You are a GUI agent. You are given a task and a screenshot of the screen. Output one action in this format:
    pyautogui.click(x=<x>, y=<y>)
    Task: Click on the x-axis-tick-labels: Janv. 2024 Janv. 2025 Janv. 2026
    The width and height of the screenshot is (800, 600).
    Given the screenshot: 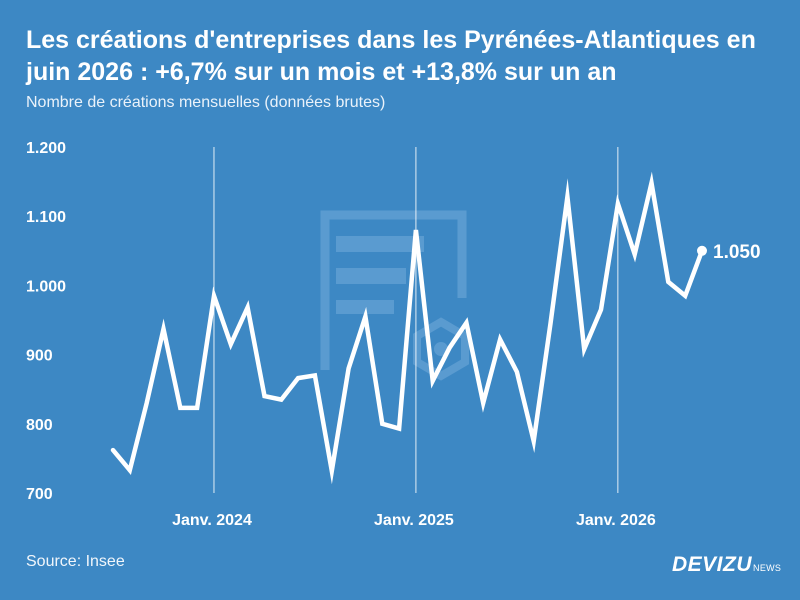 What is the action you would take?
    pyautogui.click(x=414, y=520)
    